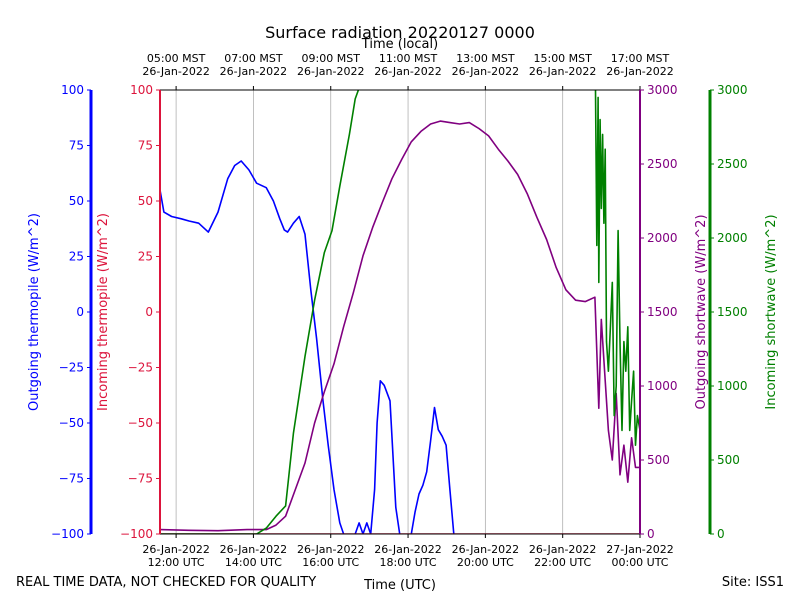 This screenshot has height=600, width=800. Describe the element at coordinates (752, 582) in the screenshot. I see `site-label: Site: ISS1` at that location.